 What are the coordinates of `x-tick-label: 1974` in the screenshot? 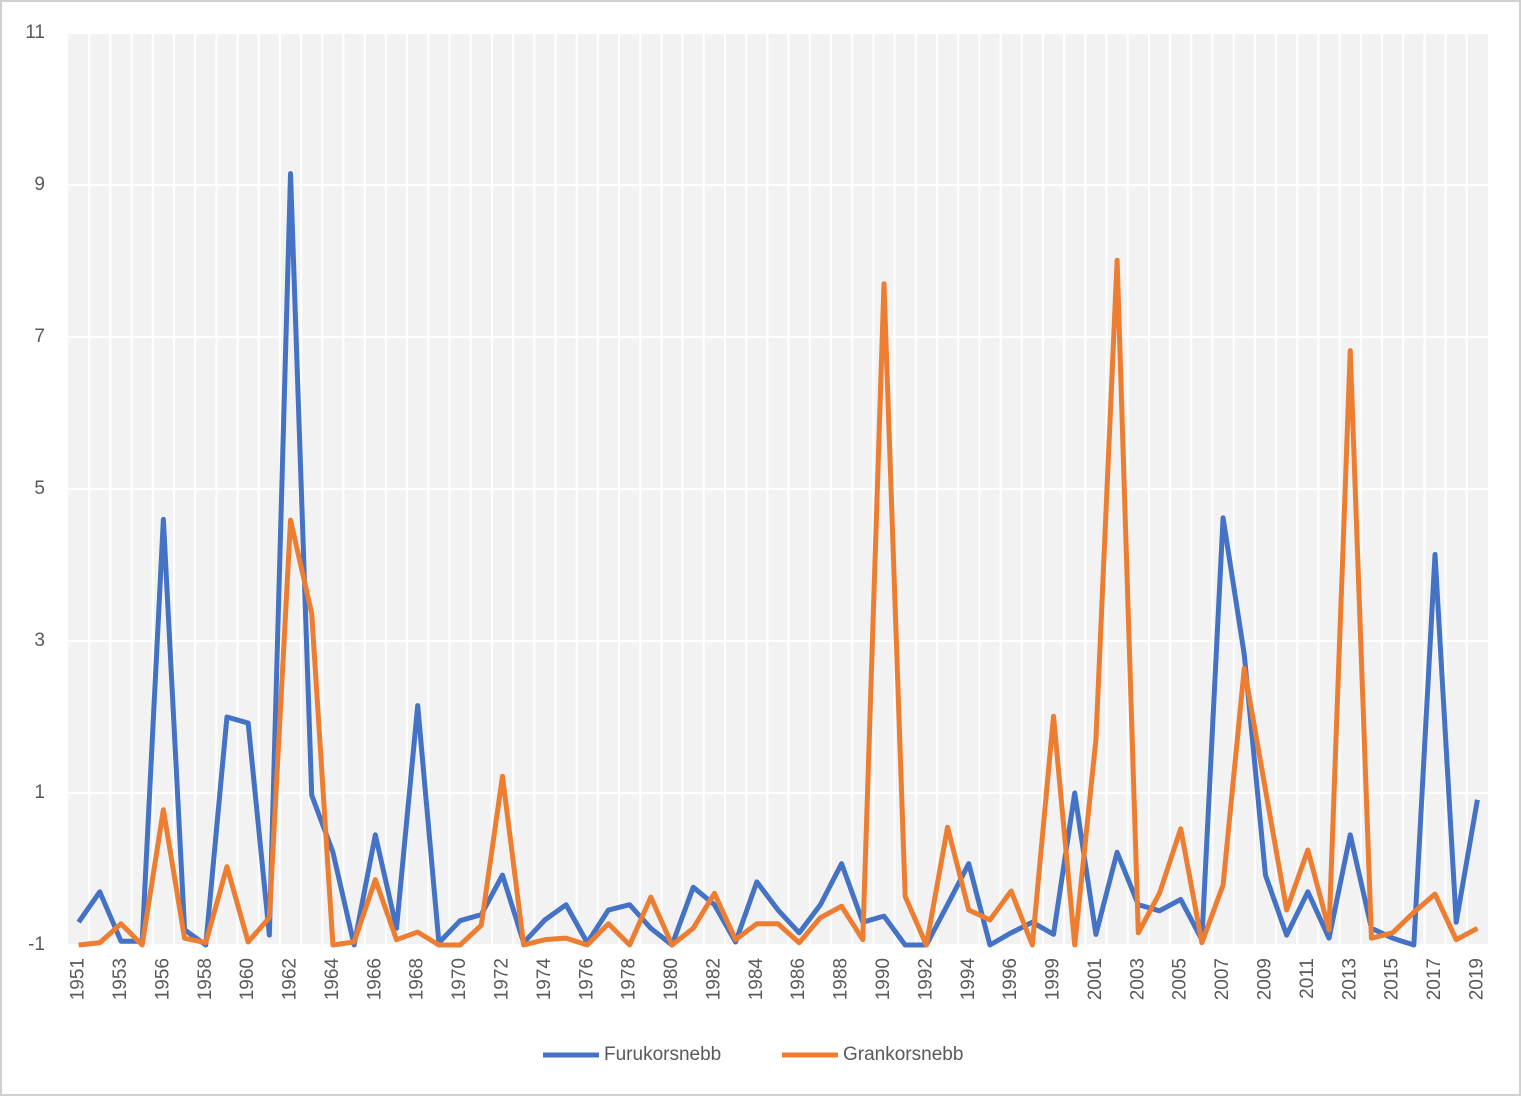 It's located at (544, 979).